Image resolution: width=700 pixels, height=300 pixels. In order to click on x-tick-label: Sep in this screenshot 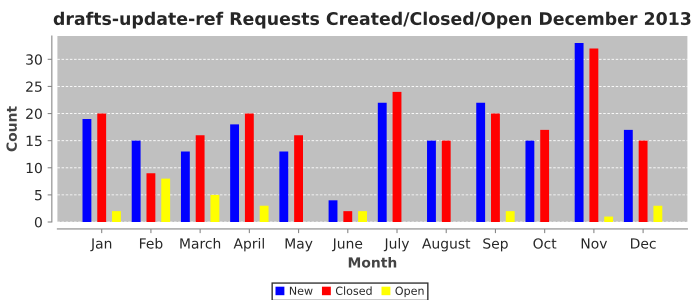, I will do `click(495, 245)`.